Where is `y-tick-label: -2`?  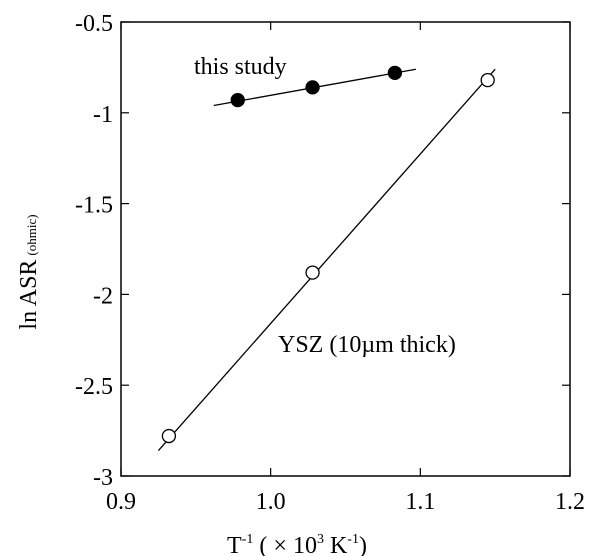 y-tick-label: -2 is located at coordinates (103, 296).